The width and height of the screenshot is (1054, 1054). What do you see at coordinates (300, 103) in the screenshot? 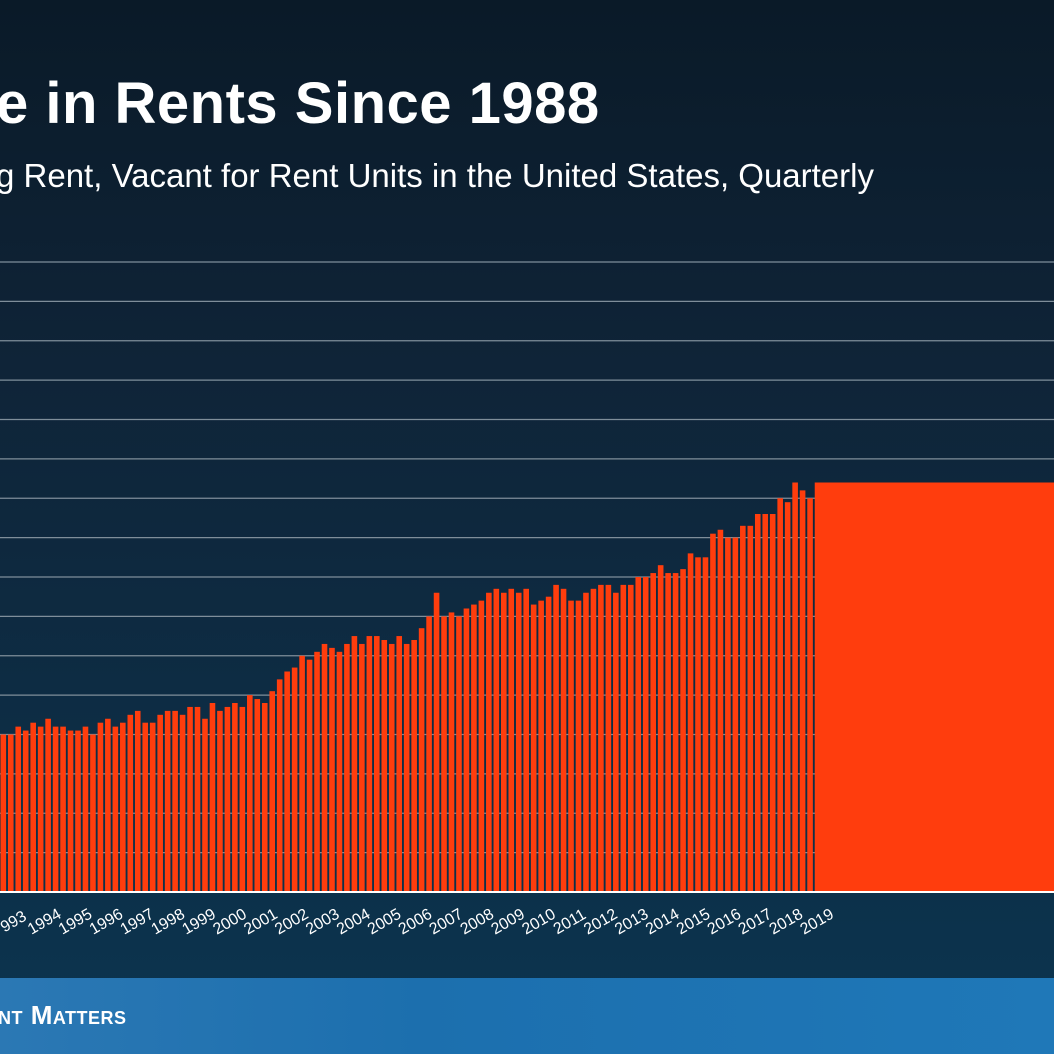
I see `chart-title: e in Rents Since 1988` at bounding box center [300, 103].